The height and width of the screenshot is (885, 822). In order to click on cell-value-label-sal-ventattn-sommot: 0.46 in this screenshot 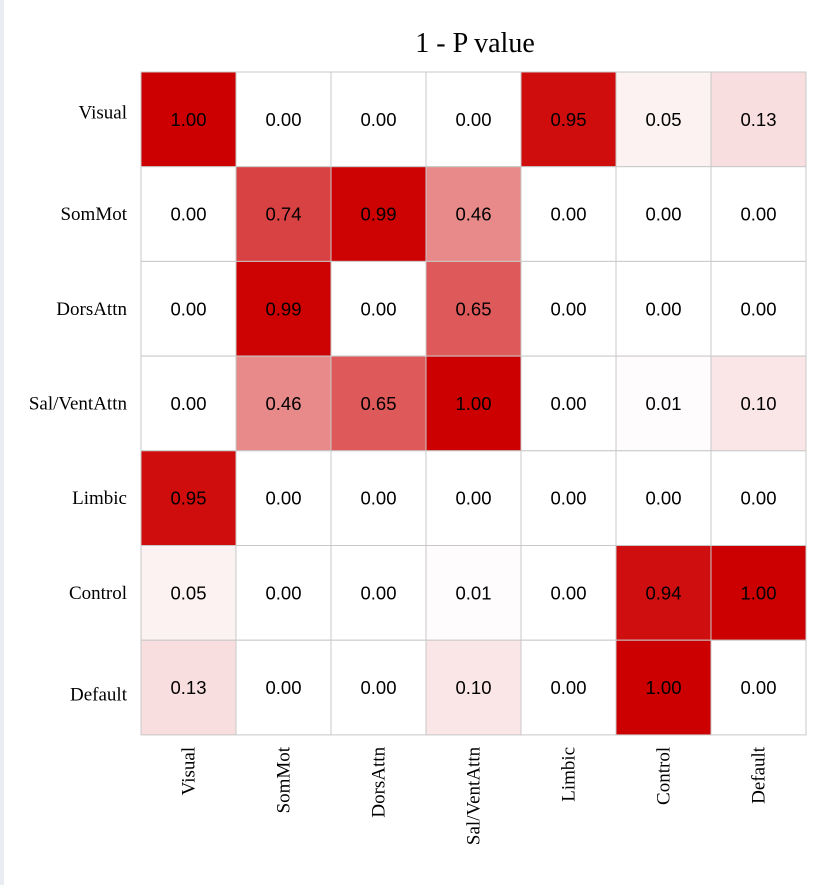, I will do `click(283, 403)`.